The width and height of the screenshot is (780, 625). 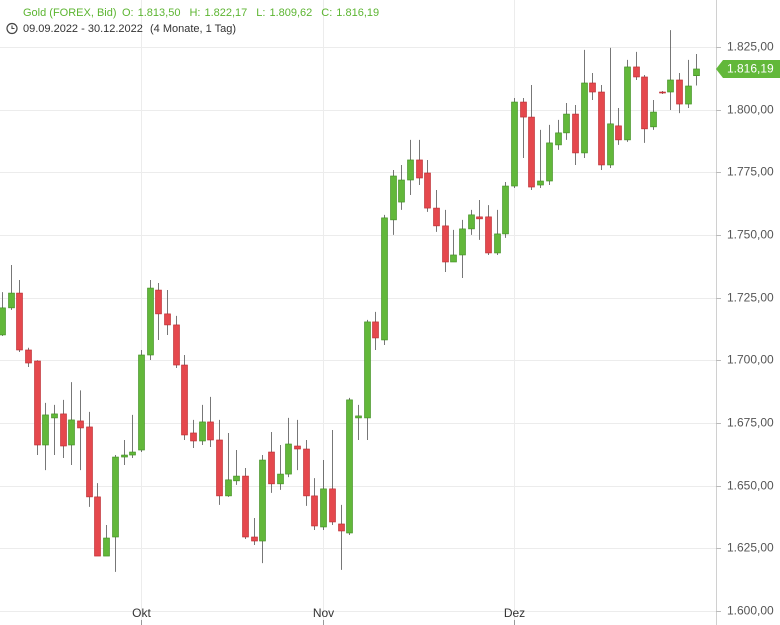 What do you see at coordinates (12, 28) in the screenshot?
I see `clock-icon` at bounding box center [12, 28].